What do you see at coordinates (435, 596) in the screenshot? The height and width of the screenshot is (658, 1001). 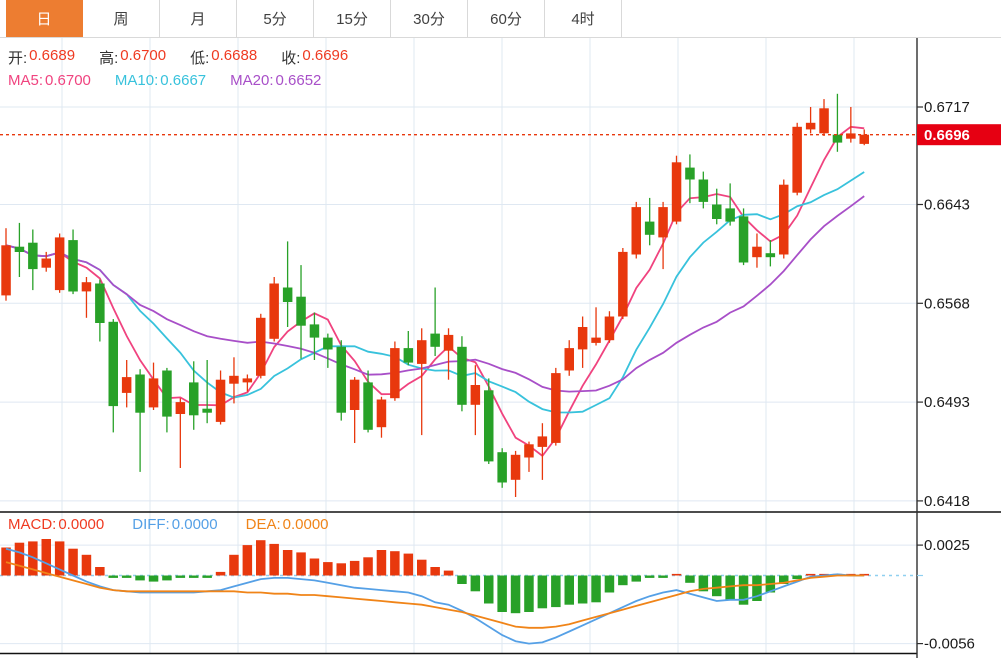 I see `diff-line` at bounding box center [435, 596].